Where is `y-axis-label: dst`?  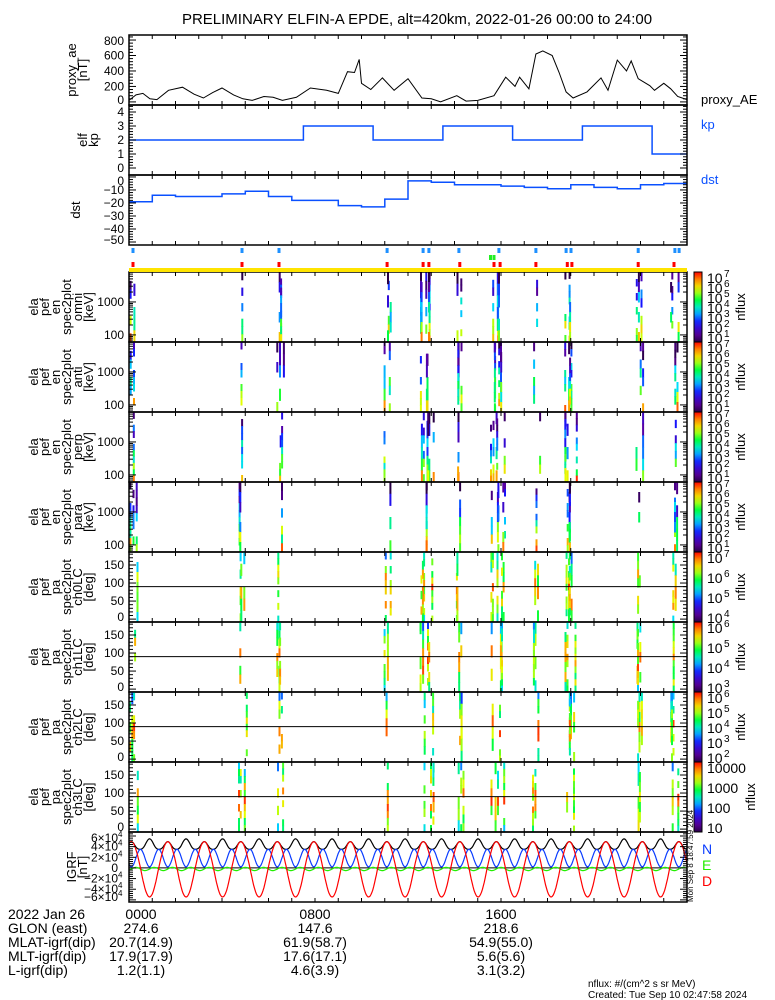
y-axis-label: dst is located at coordinates (75, 210).